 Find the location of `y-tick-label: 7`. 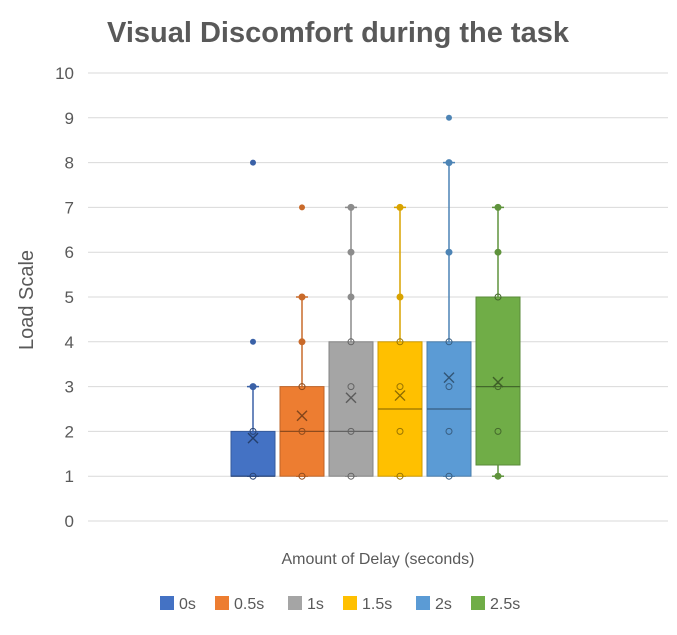

y-tick-label: 7 is located at coordinates (69, 207).